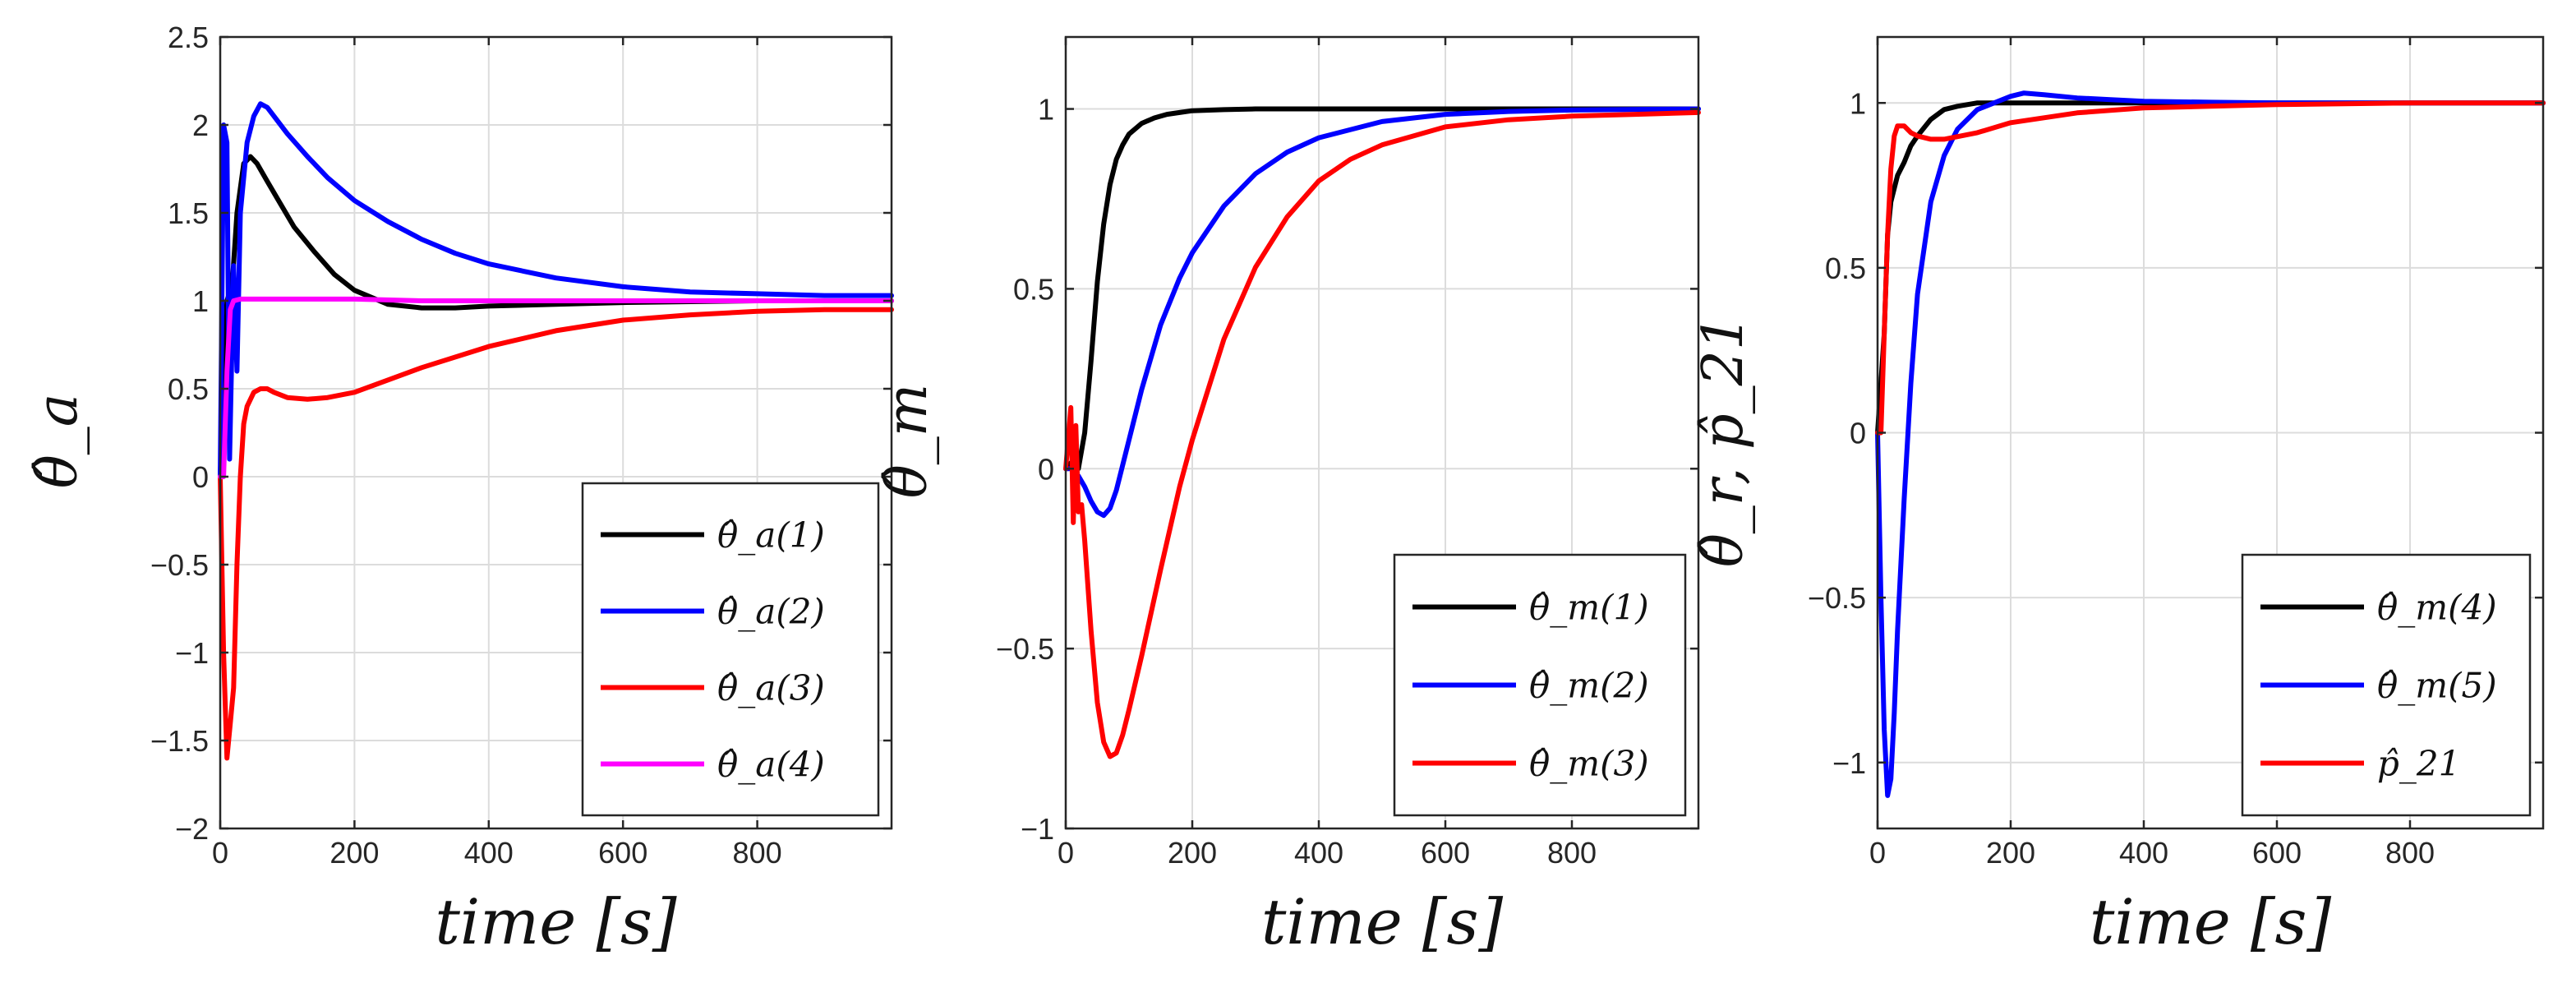 This screenshot has width=2576, height=1006. I want to click on y-tick-label: 2, so click(200, 125).